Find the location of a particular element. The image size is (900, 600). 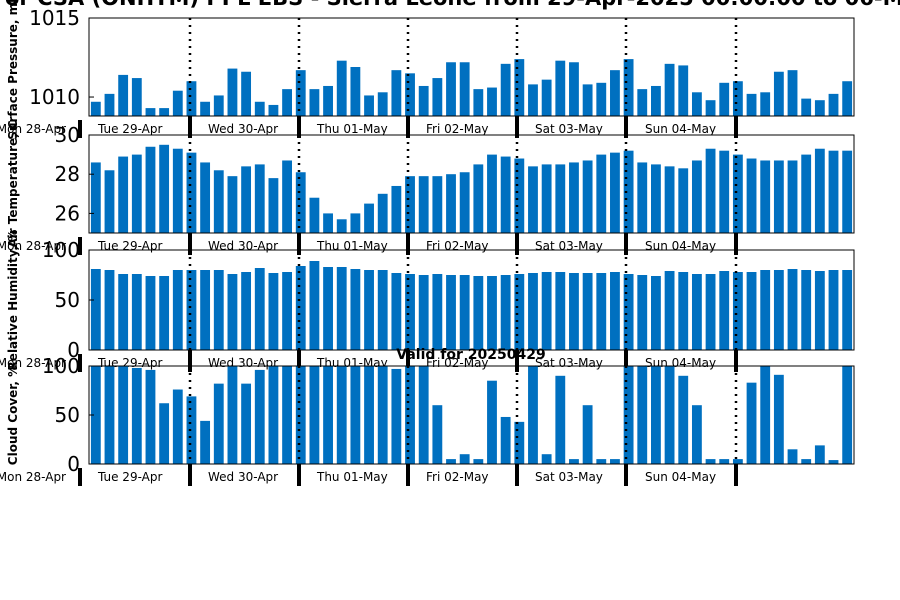

y-axis-label: Surface Pressure, mb is located at coordinates (13, 70).